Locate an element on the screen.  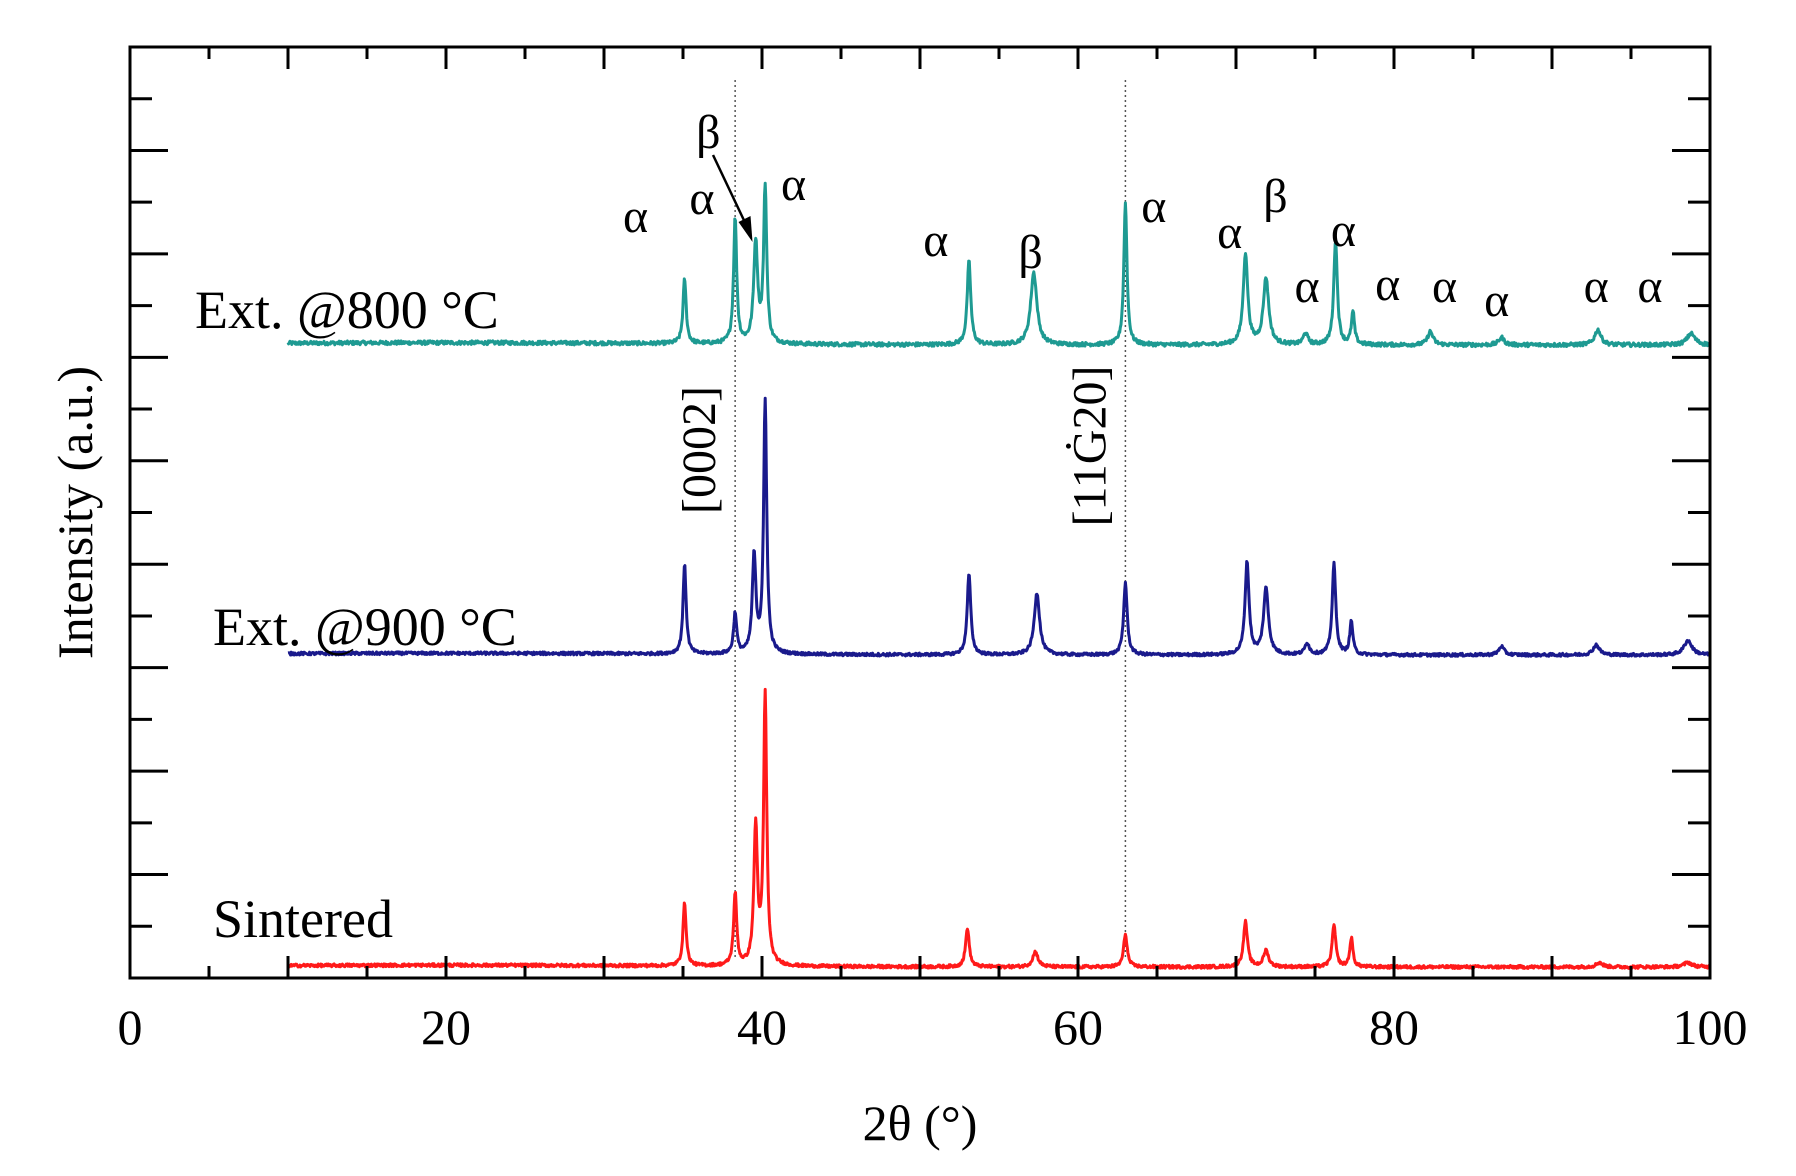
series-label: Ext. @800 °C is located at coordinates (347, 310).